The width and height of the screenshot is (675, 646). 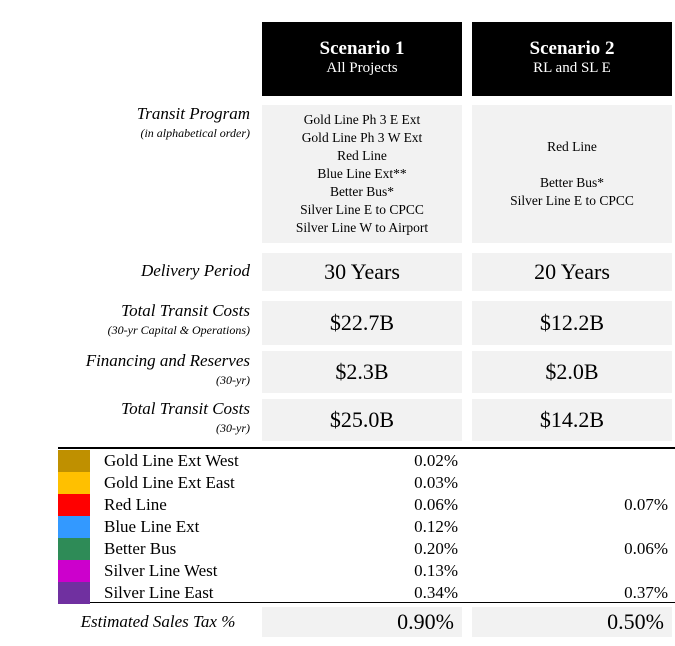 What do you see at coordinates (362, 420) in the screenshot?
I see `value-cell: $25.0B` at bounding box center [362, 420].